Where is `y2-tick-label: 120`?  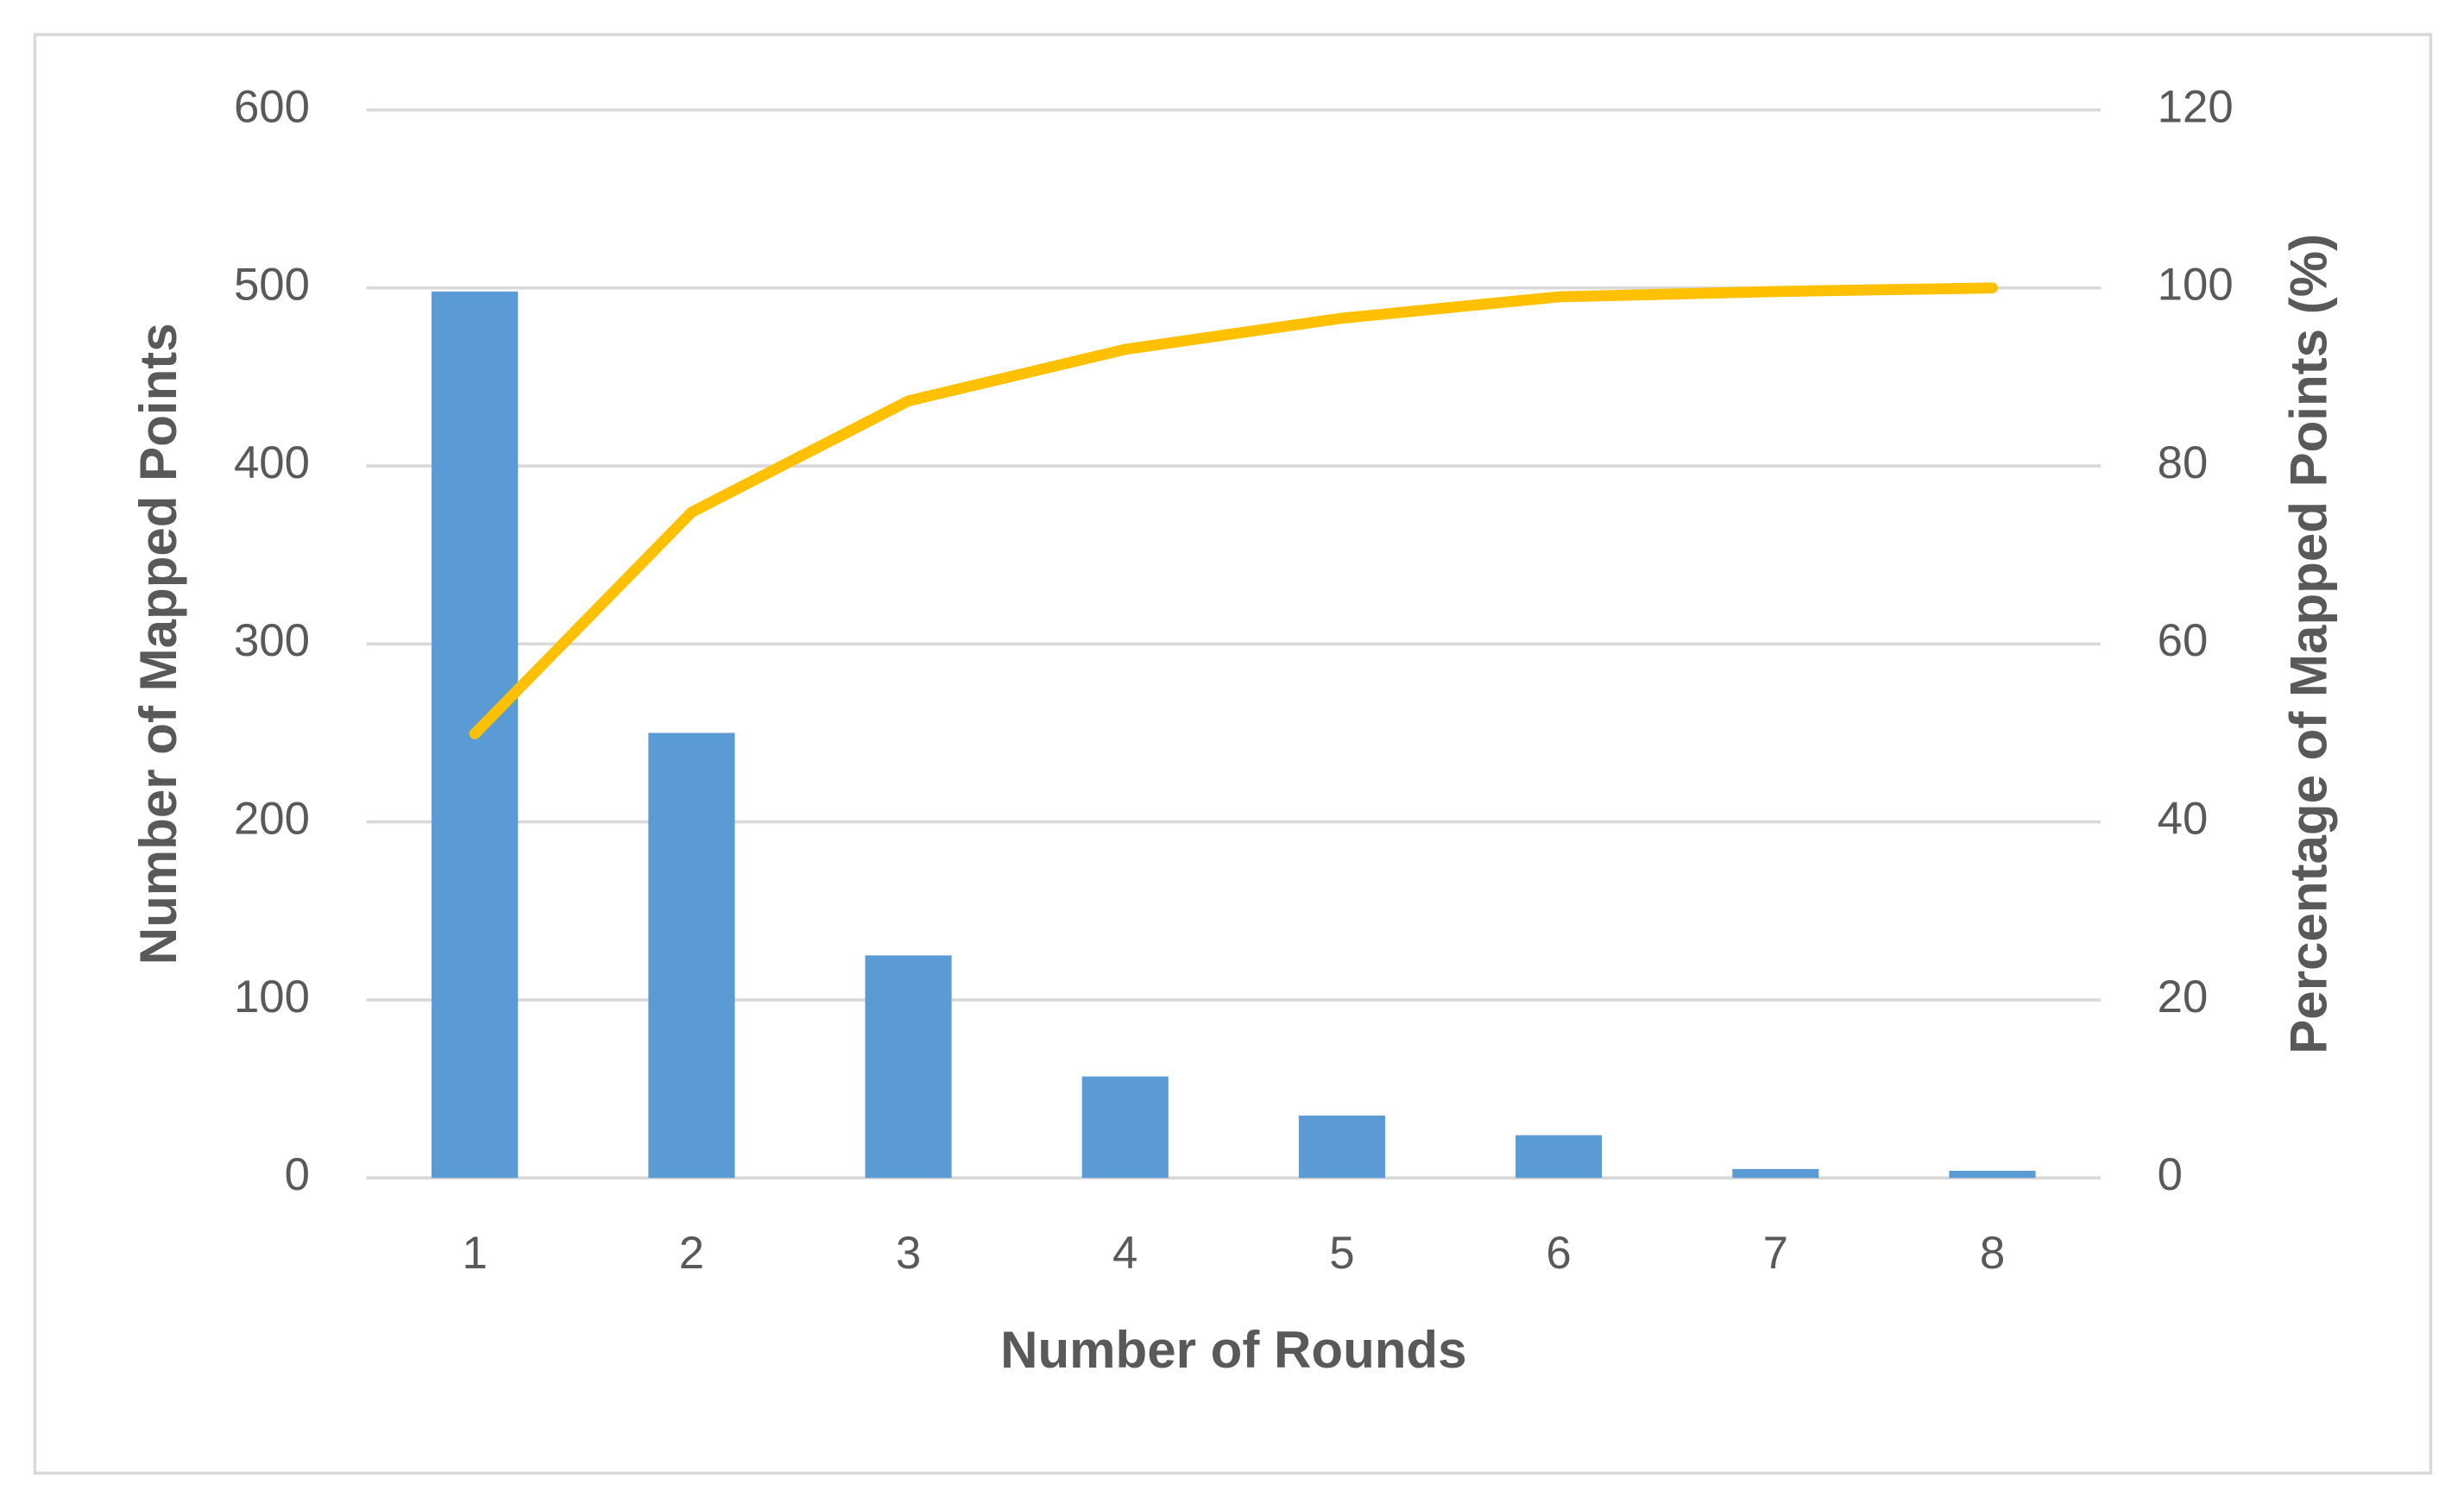 y2-tick-label: 120 is located at coordinates (2196, 106).